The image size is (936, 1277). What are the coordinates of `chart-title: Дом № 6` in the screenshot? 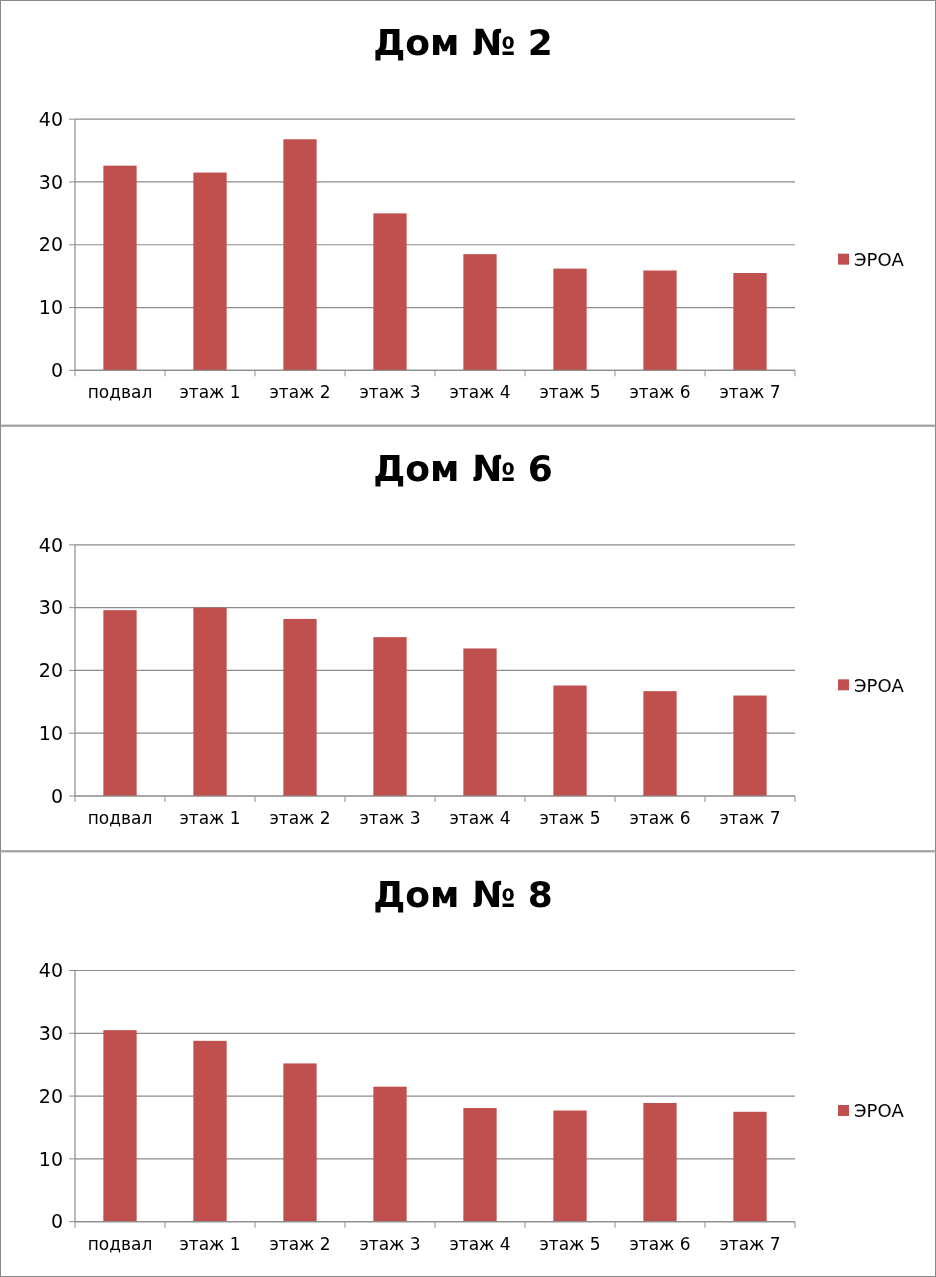 It's located at (463, 468).